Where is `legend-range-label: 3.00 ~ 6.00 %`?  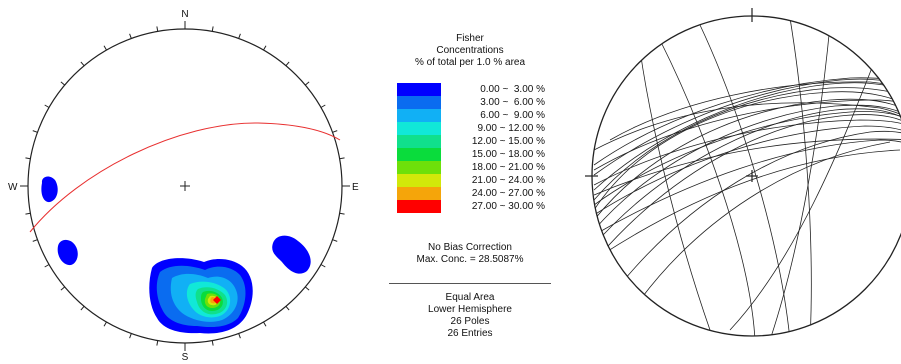
legend-range-label: 3.00 ~ 6.00 % is located at coordinates (512, 102).